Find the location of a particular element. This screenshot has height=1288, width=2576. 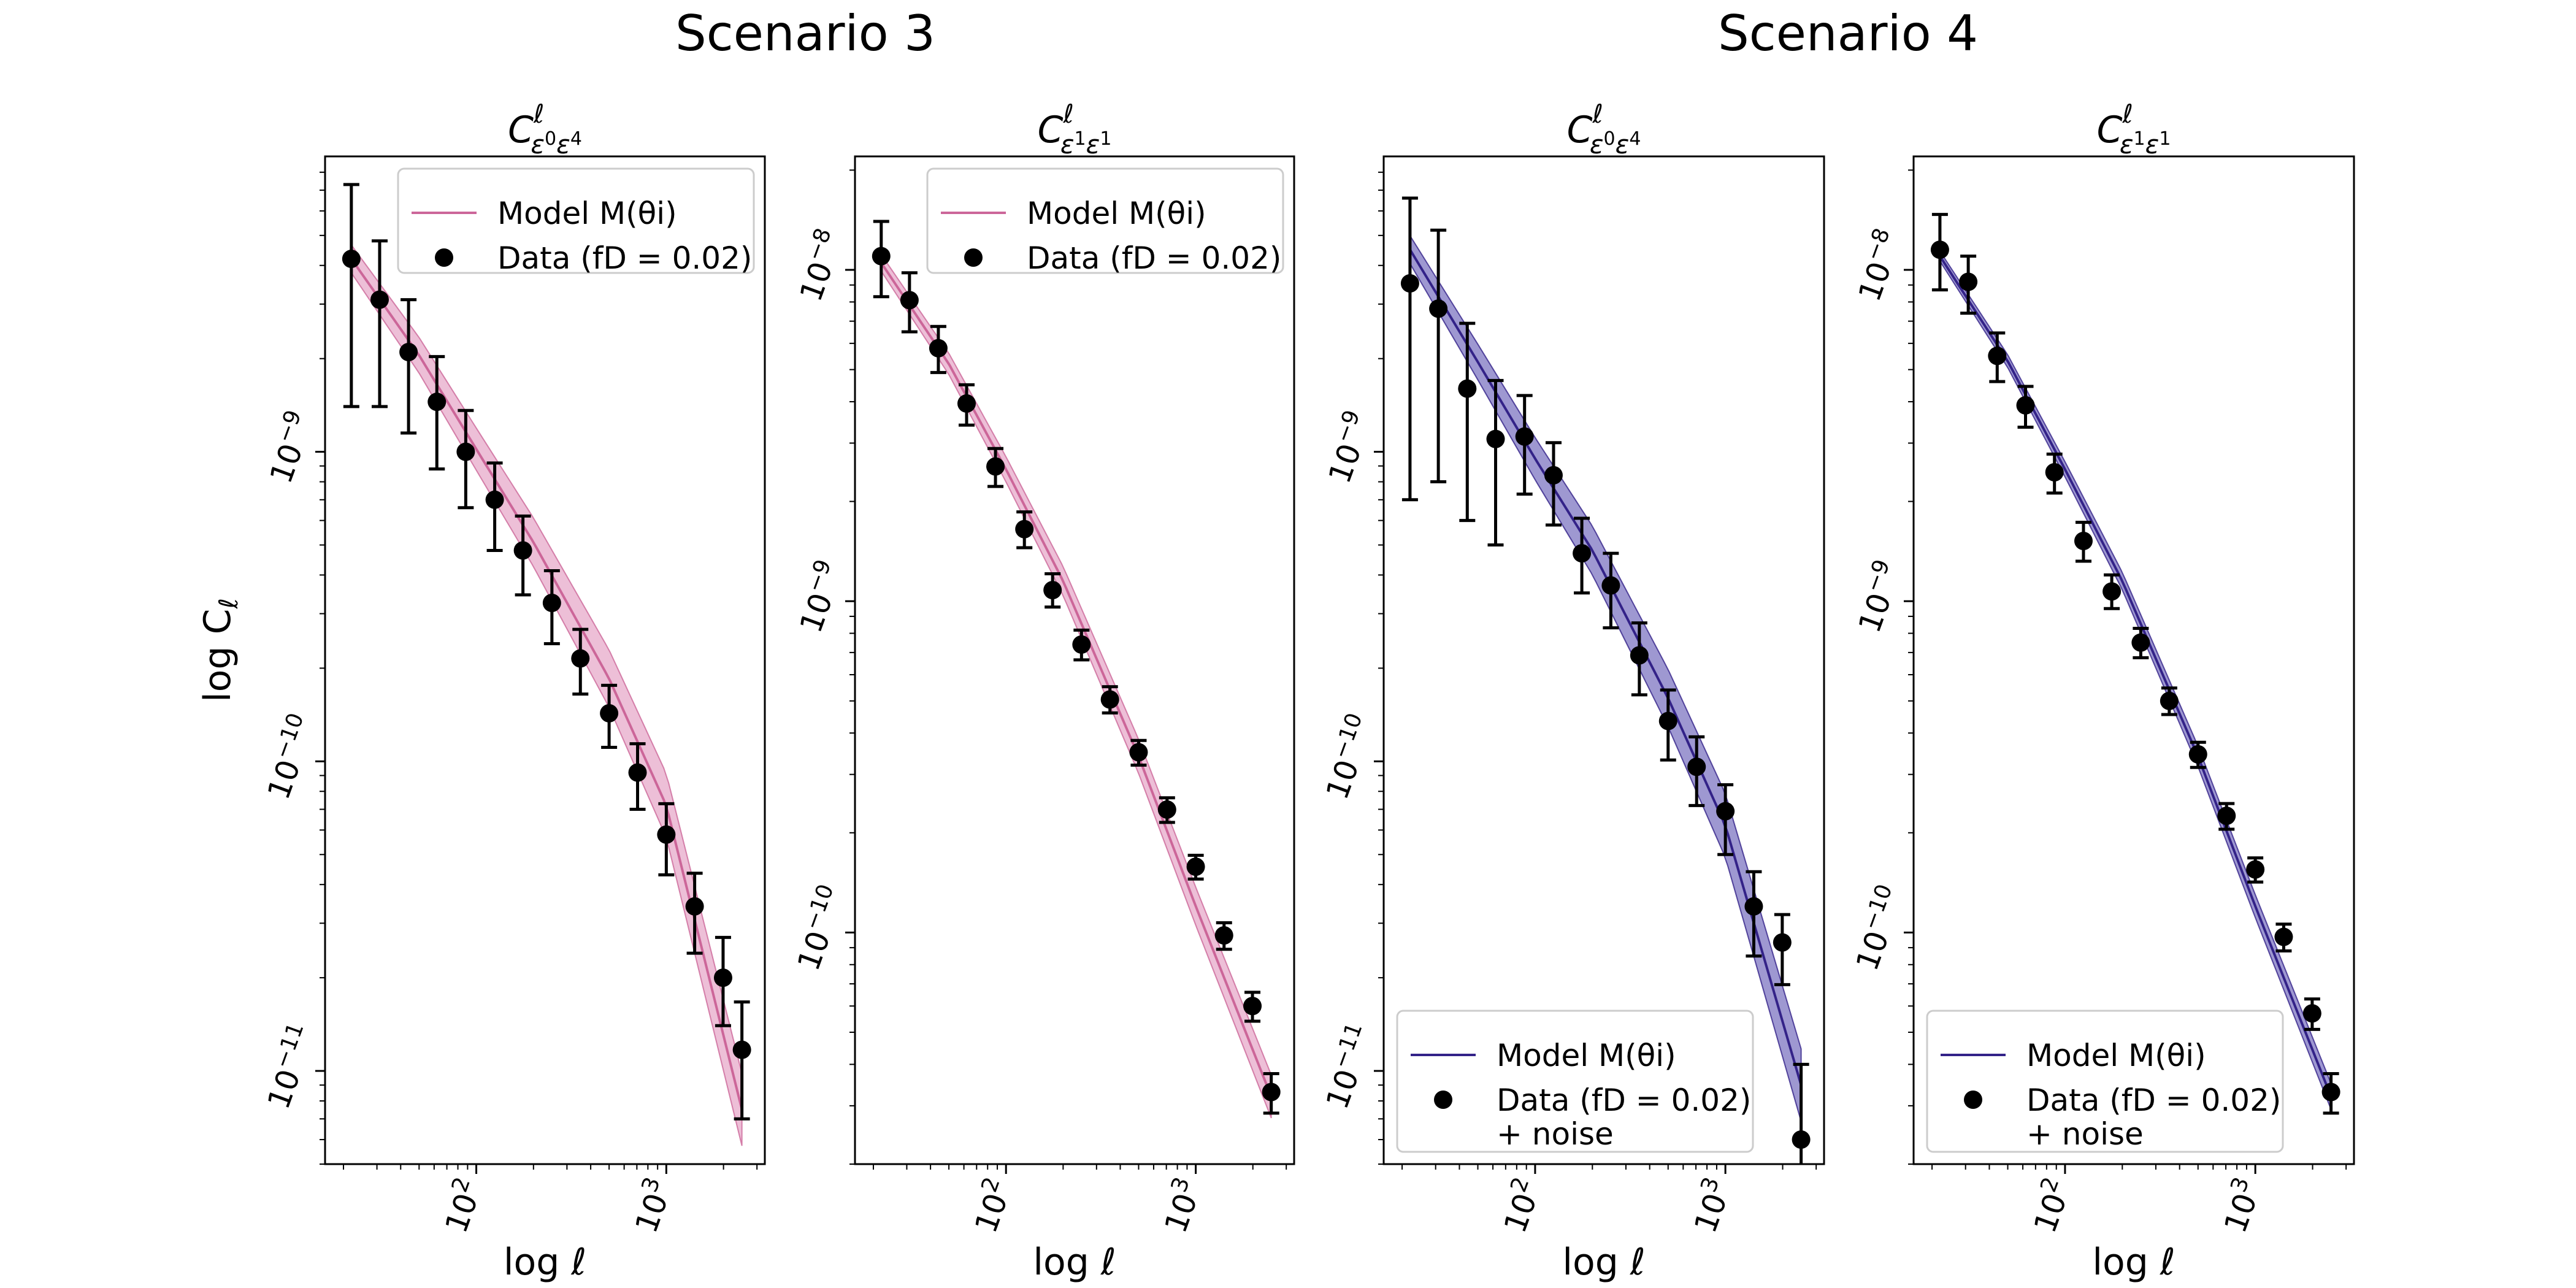

plot-area is located at coordinates (1605, 680).